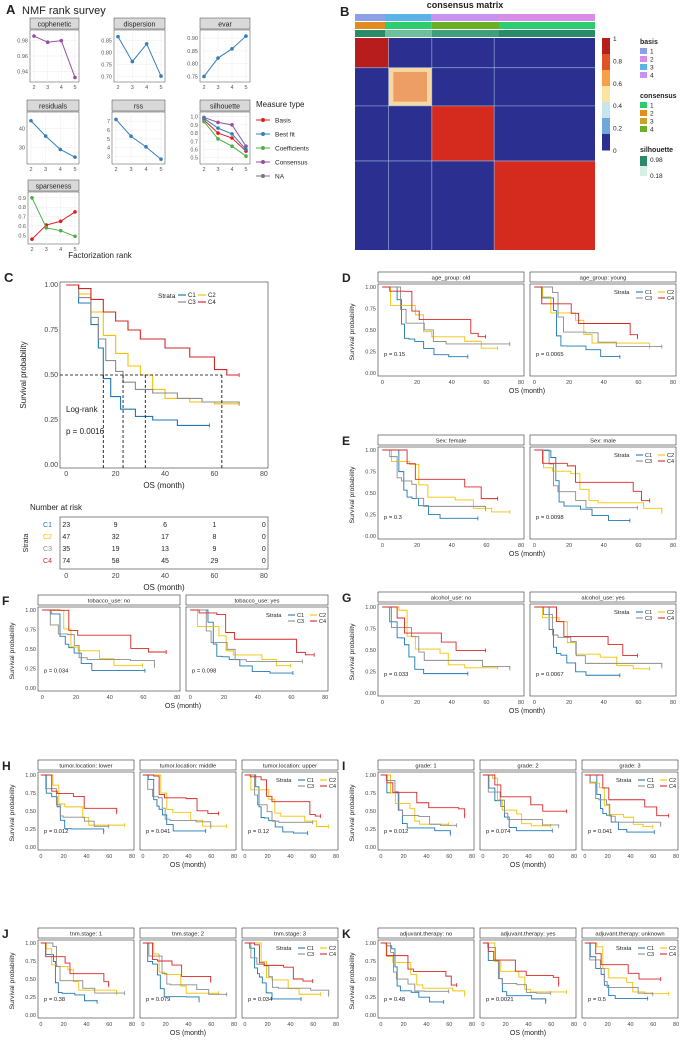 Image resolution: width=685 pixels, height=1044 pixels. Describe the element at coordinates (652, 114) in the screenshot. I see `legend-label: 2` at that location.